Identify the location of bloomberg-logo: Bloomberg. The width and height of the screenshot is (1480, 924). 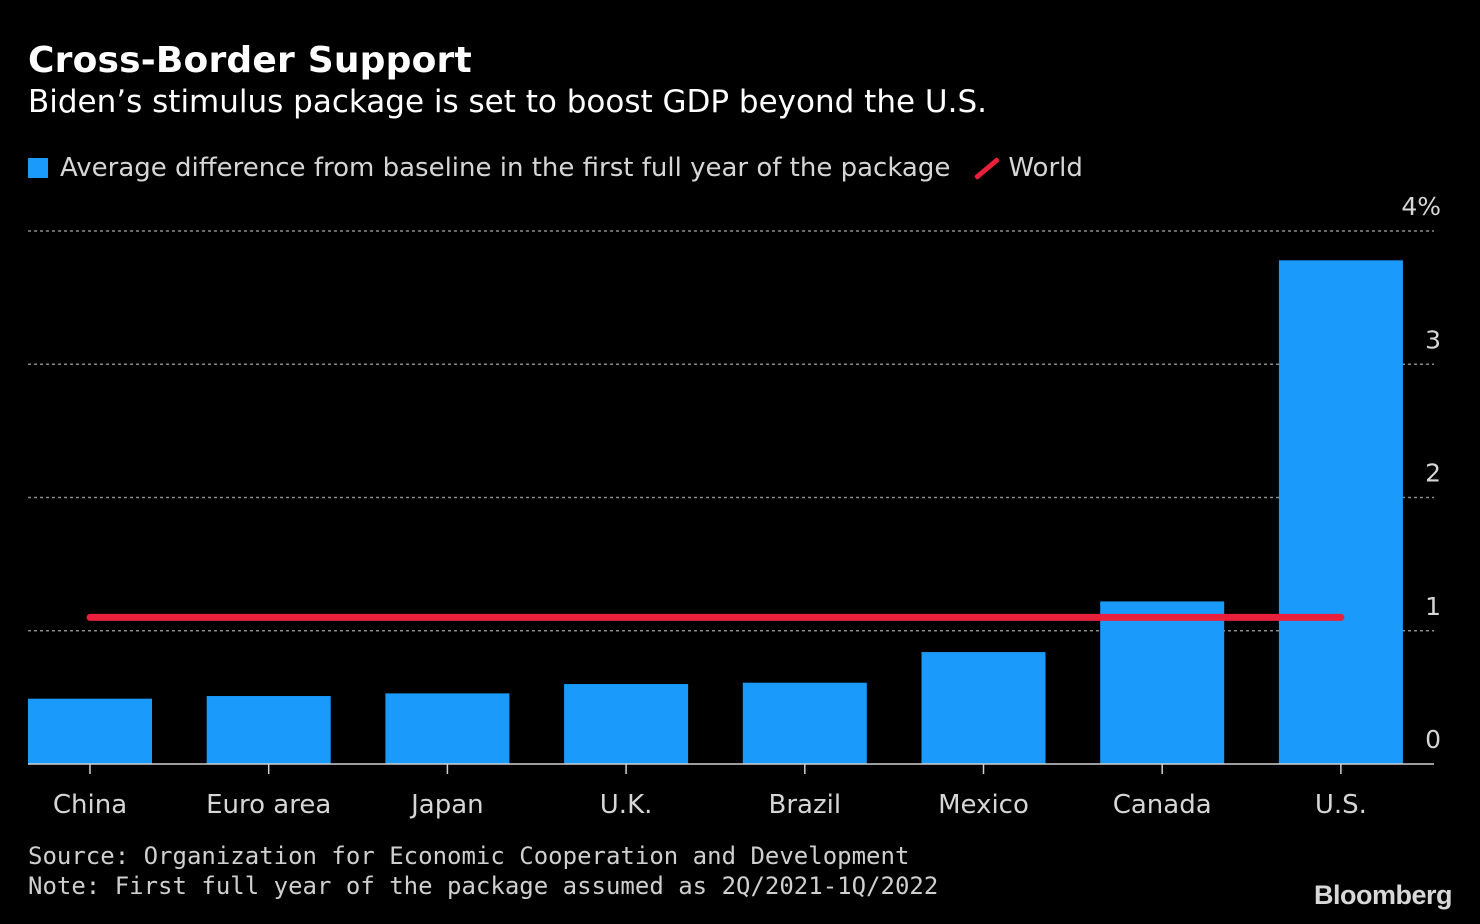
(1383, 895).